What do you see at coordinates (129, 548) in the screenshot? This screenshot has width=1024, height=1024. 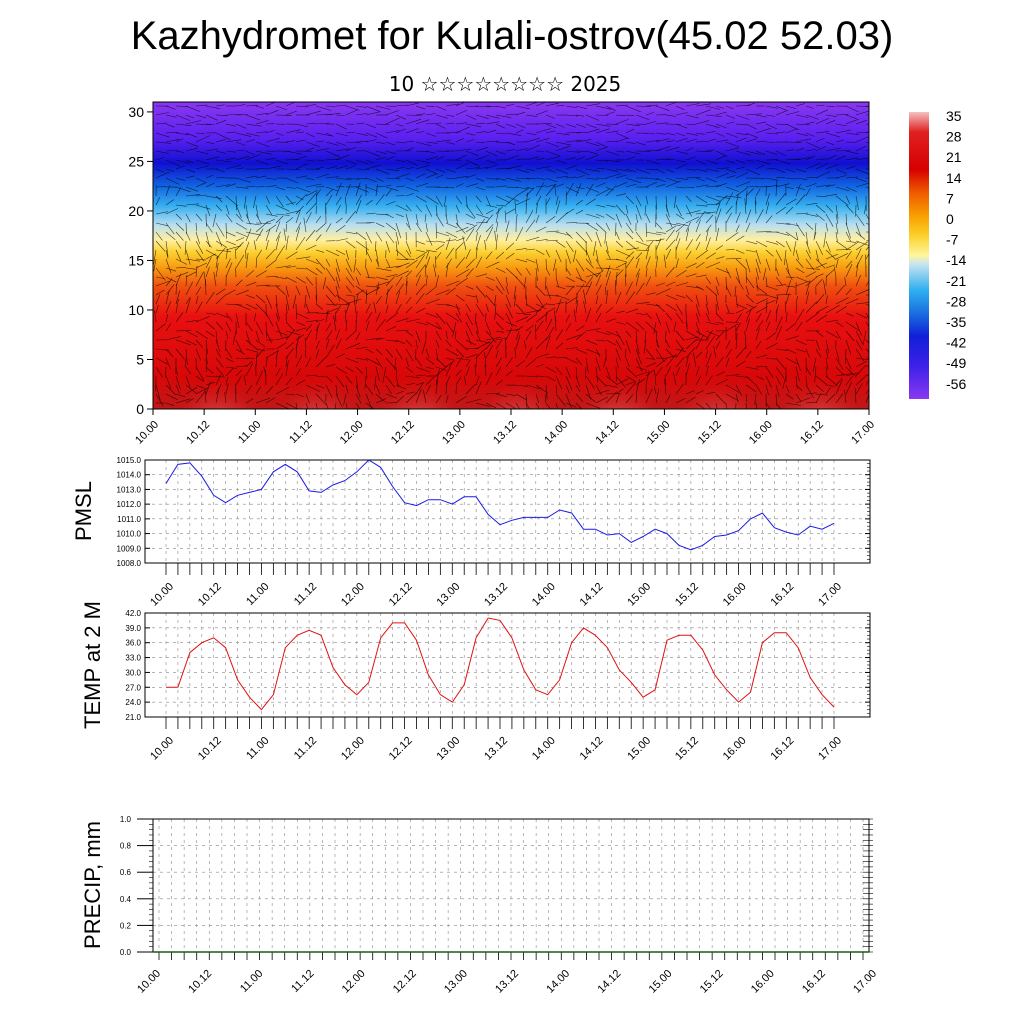 I see `y-tick-label: 1009.0` at bounding box center [129, 548].